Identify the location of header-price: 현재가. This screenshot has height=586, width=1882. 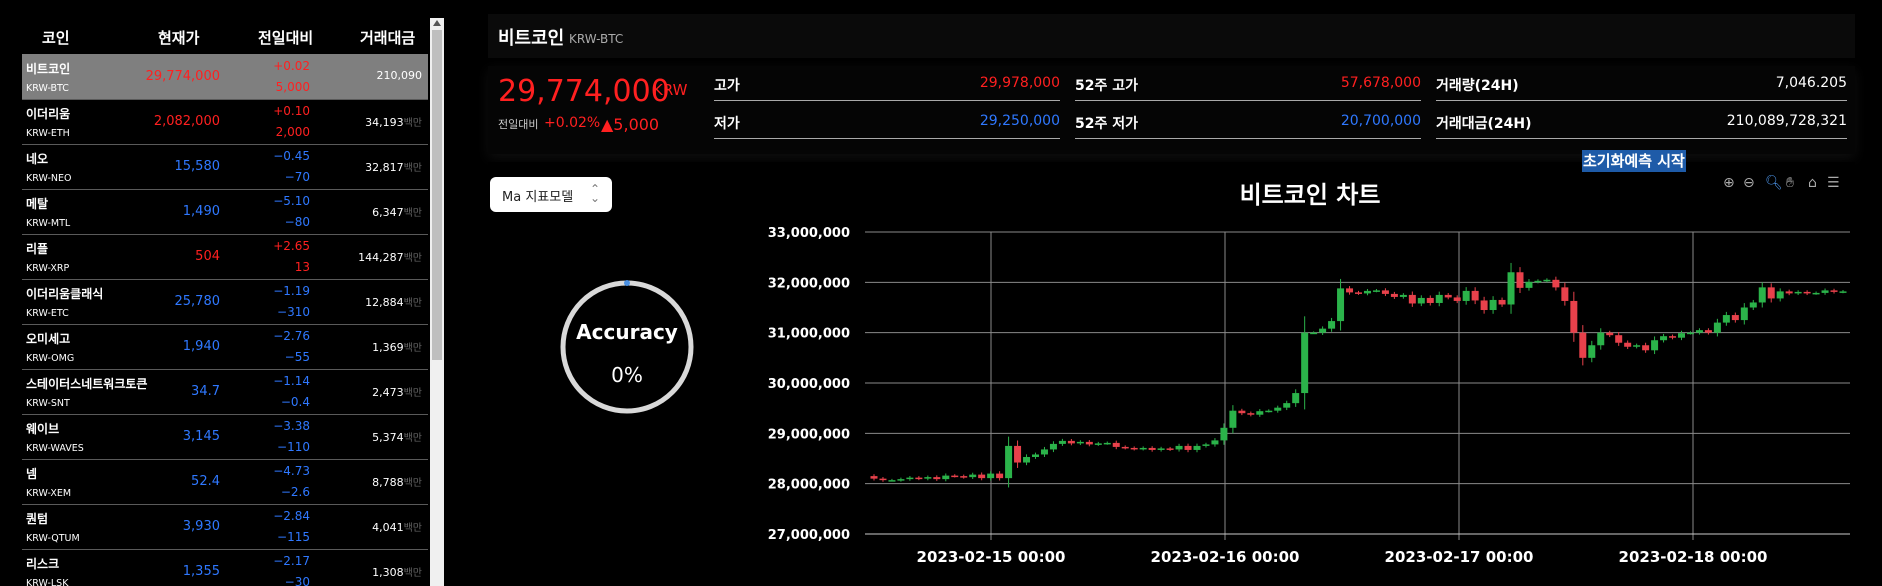
(179, 38).